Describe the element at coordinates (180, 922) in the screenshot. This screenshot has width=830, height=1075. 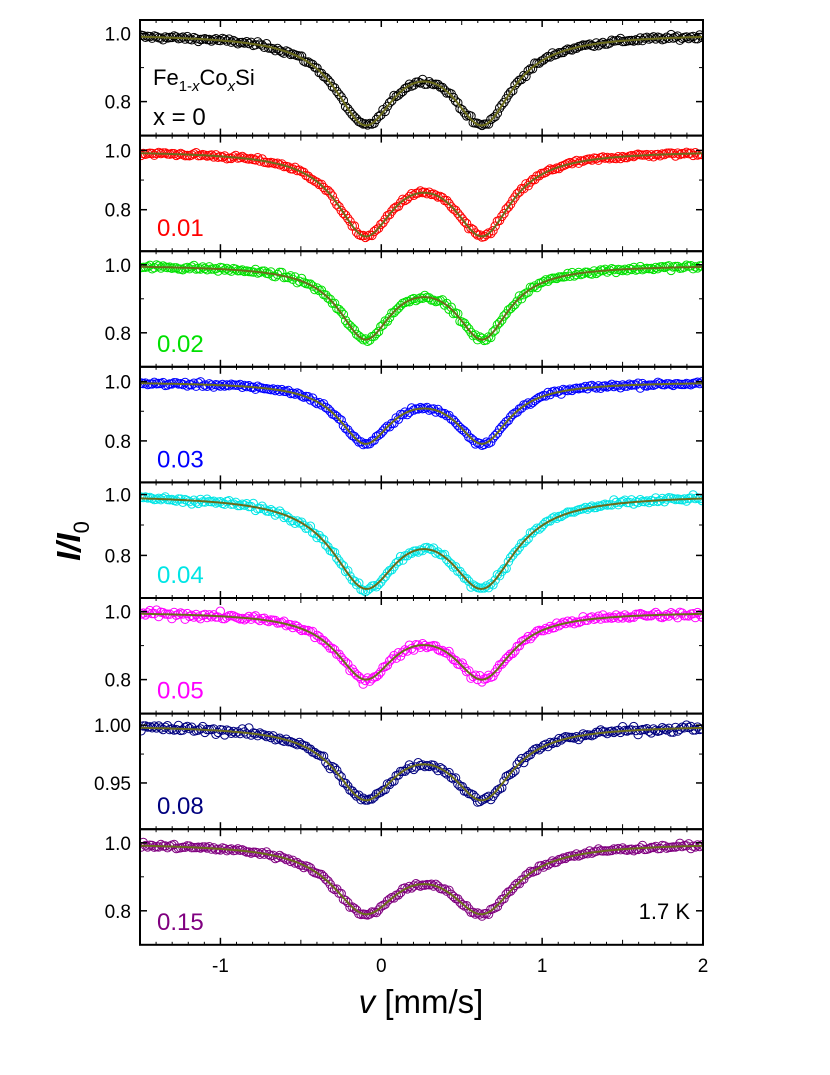
I see `series-label-7: 0.15` at that location.